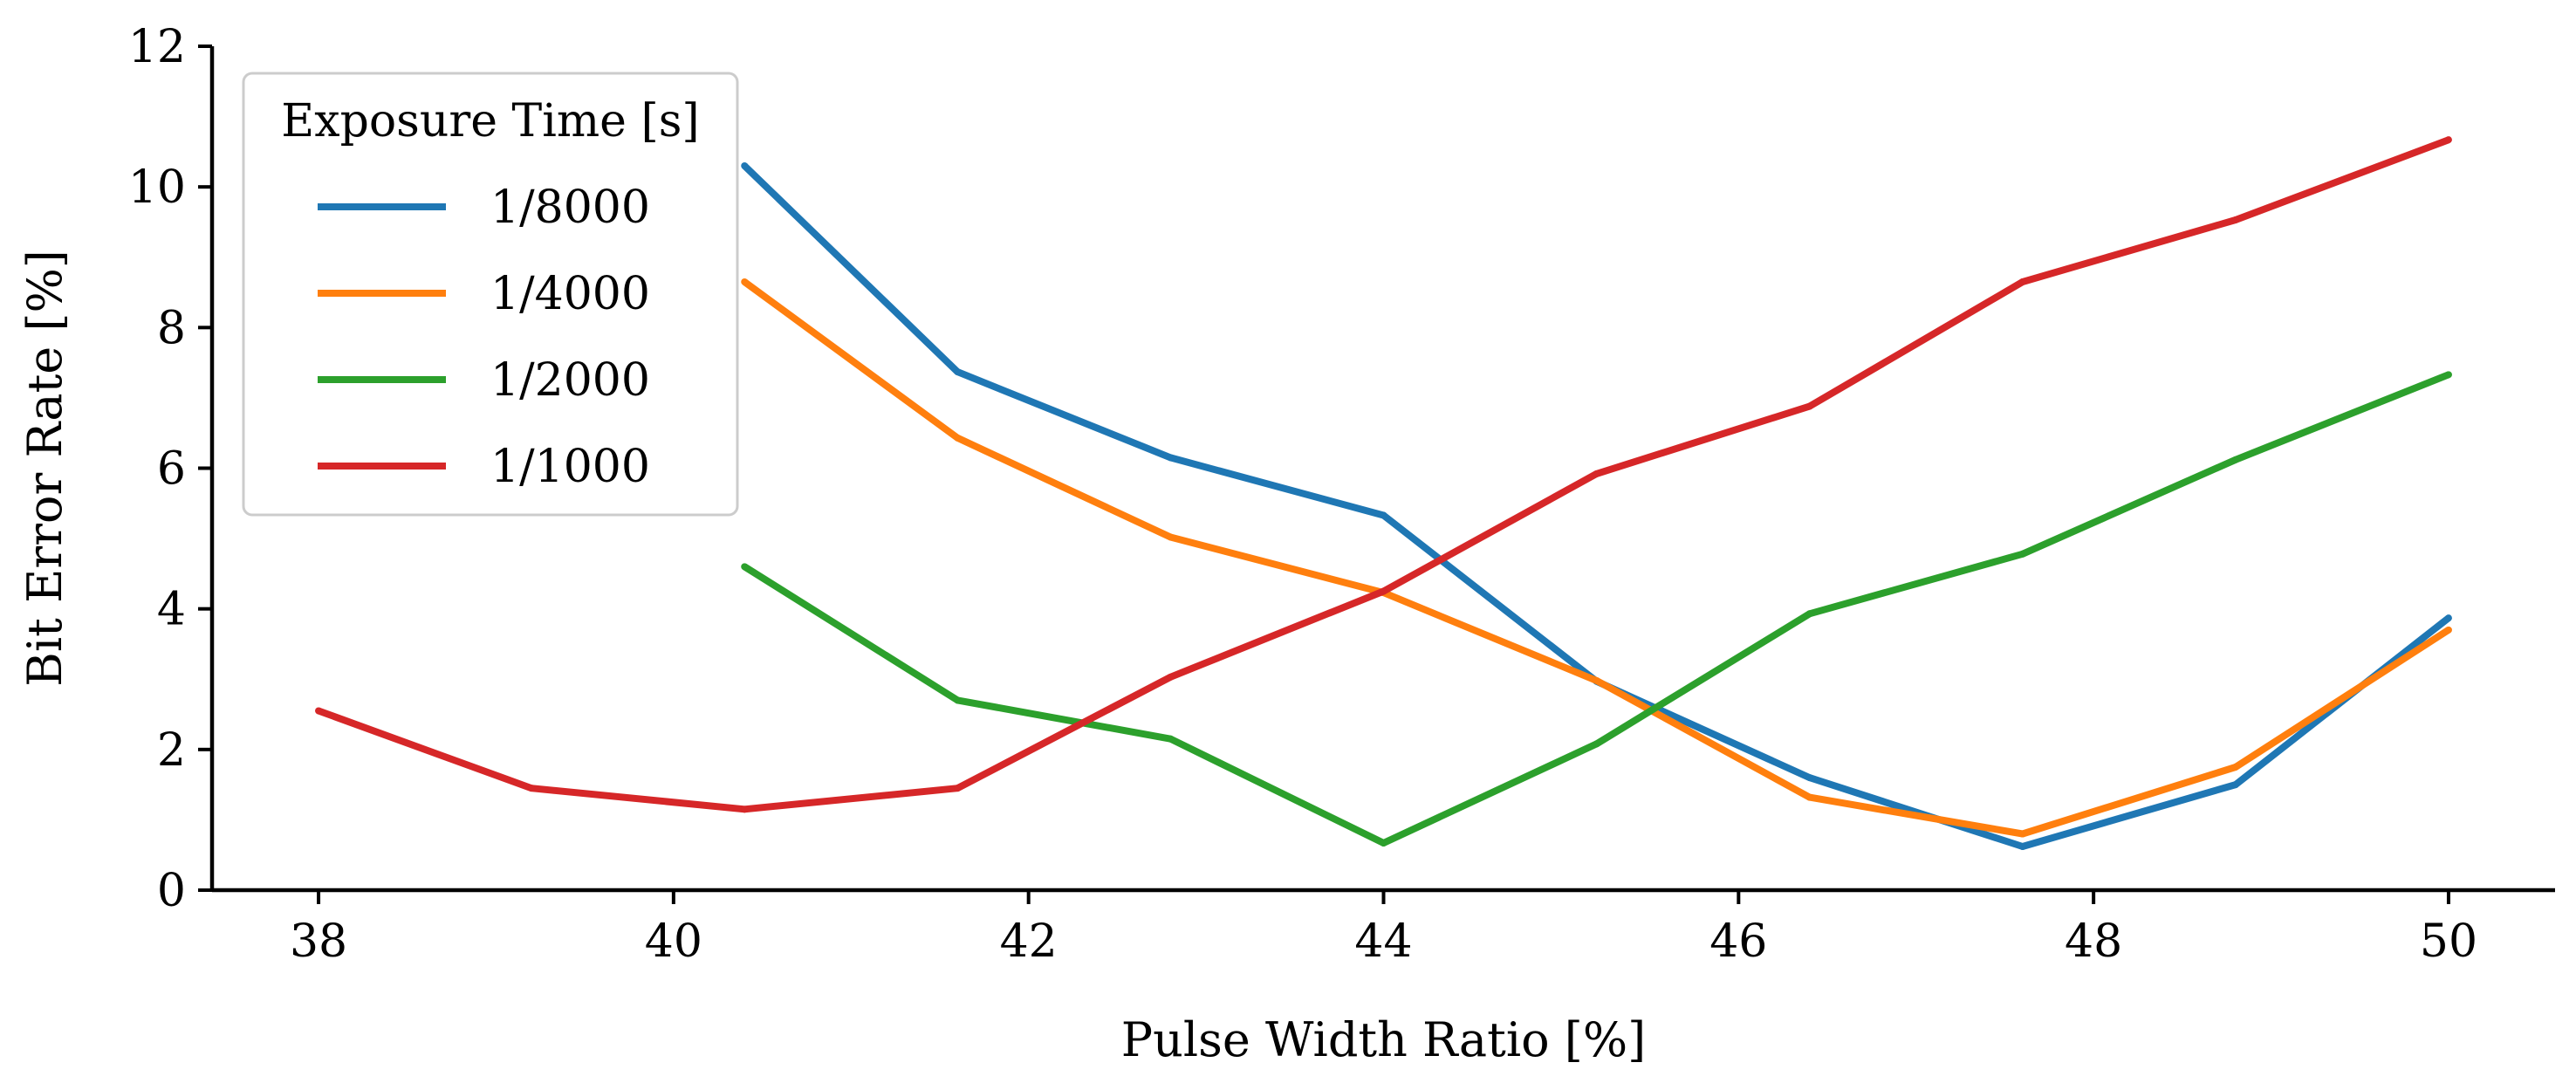  Describe the element at coordinates (2448, 941) in the screenshot. I see `x-tick-label: 50` at that location.